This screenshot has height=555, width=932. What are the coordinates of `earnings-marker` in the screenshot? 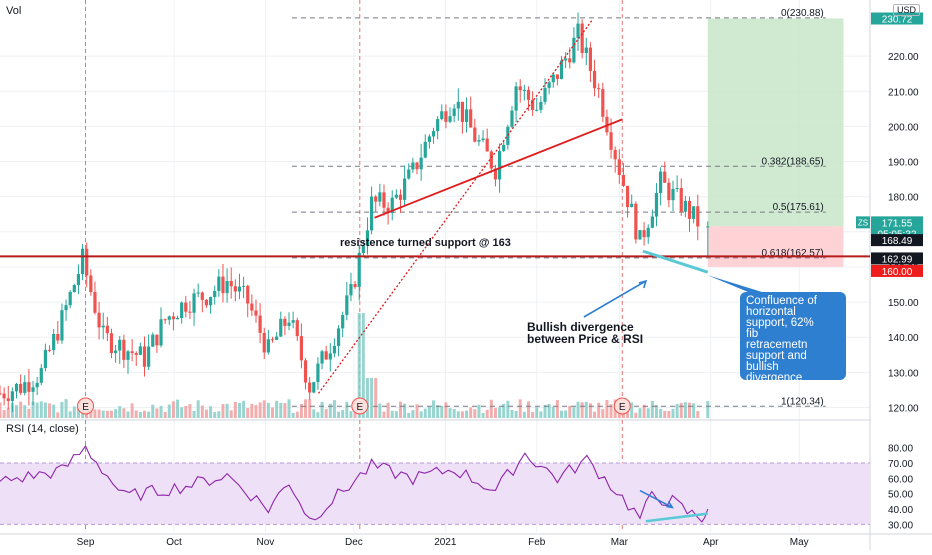 It's located at (86, 406).